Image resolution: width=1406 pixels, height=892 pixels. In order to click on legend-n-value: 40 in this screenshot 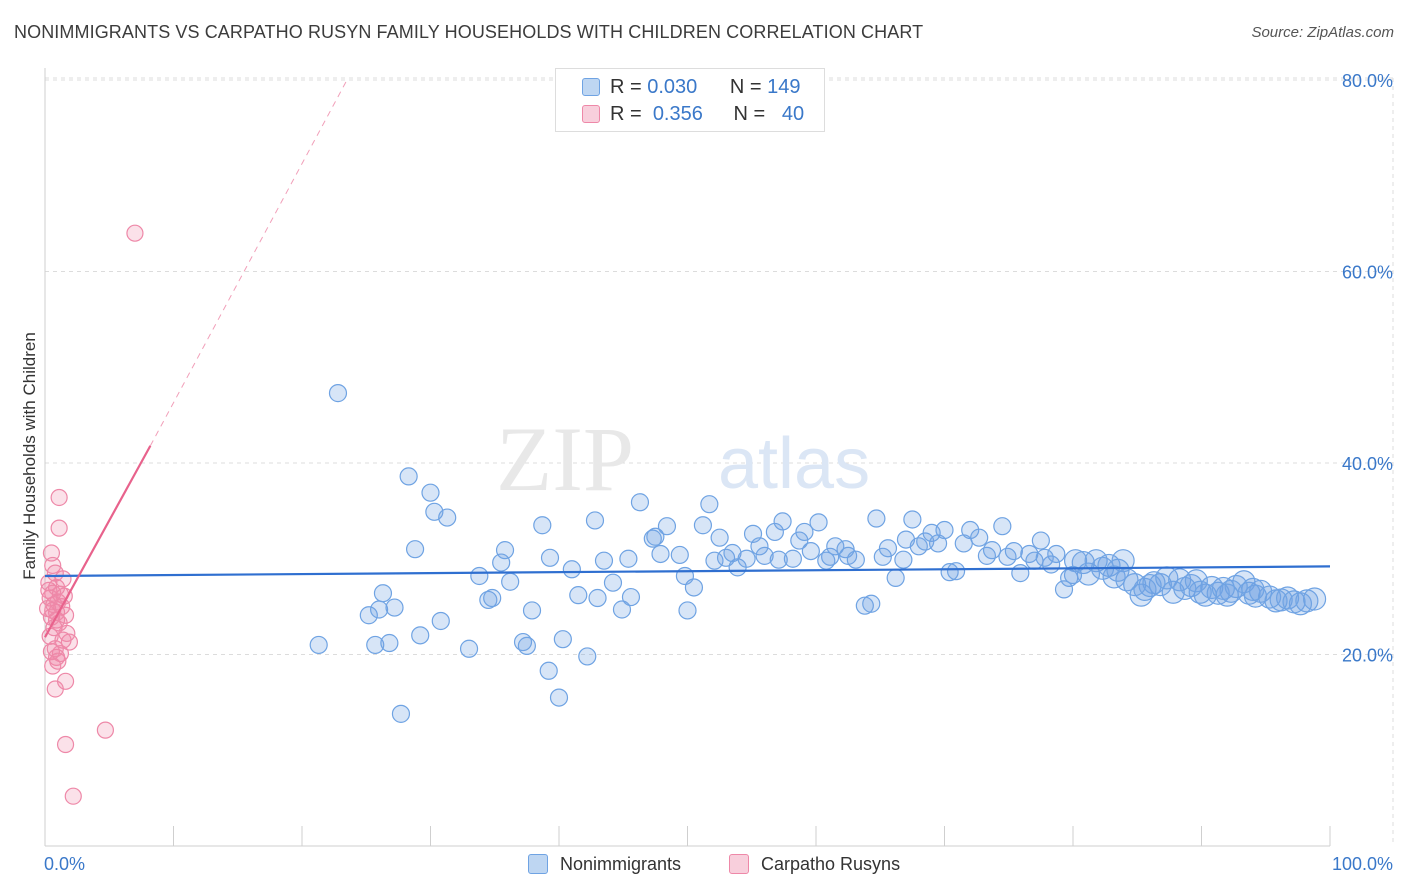, I will do `click(793, 113)`.